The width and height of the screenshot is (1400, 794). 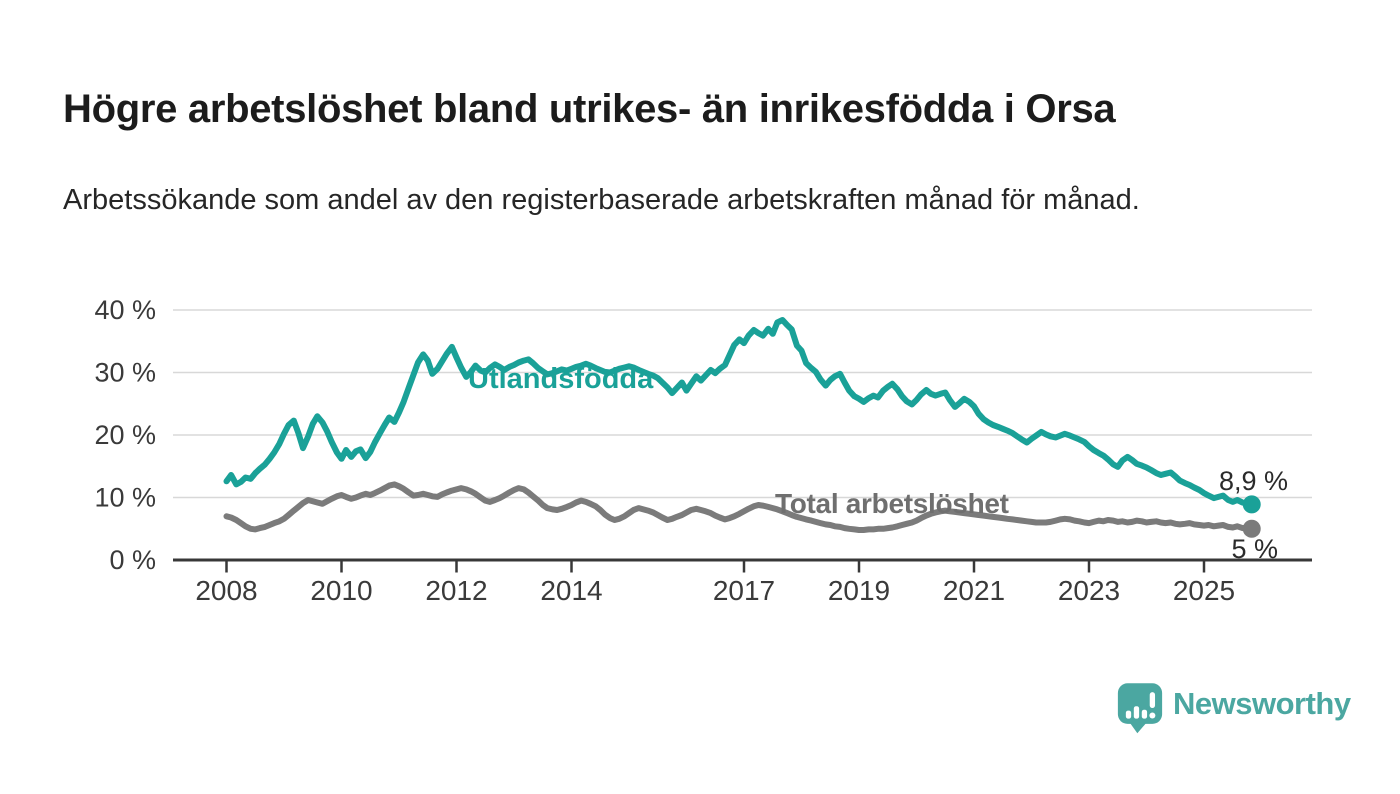 What do you see at coordinates (892, 503) in the screenshot?
I see `series-label-total-arbetsloshet: Total arbetslöshet` at bounding box center [892, 503].